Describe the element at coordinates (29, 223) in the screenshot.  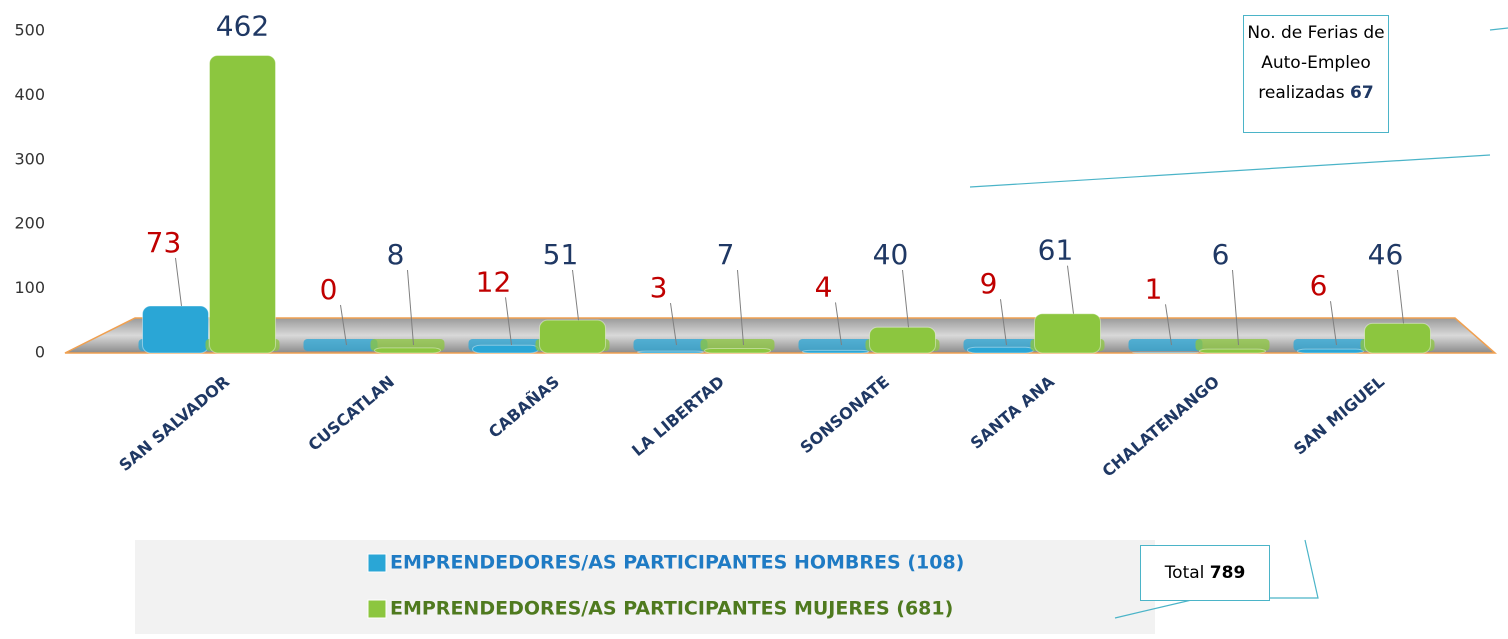
I see `y-tick-label: 200` at that location.